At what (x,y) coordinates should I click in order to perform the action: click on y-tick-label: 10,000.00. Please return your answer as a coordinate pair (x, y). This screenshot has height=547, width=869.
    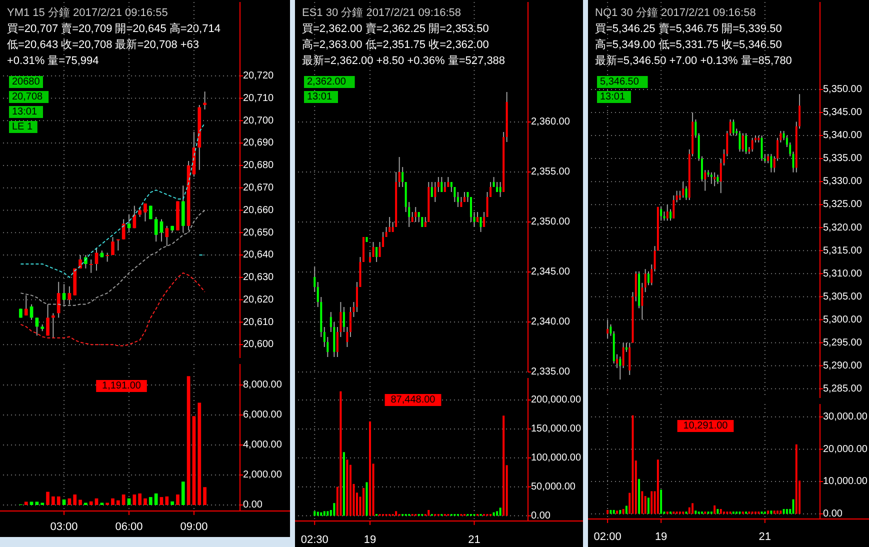
    Looking at the image, I should click on (845, 482).